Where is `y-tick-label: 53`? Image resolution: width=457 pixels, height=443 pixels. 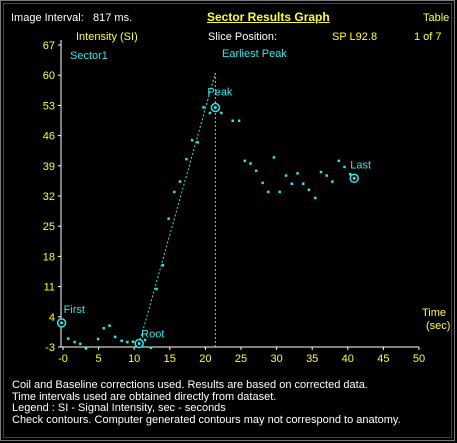
y-tick-label: 53 is located at coordinates (49, 106).